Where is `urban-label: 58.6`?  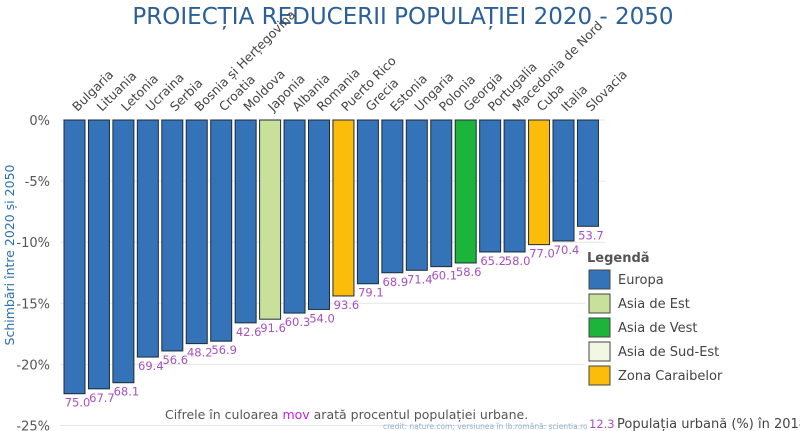
urban-label: 58.6 is located at coordinates (469, 272).